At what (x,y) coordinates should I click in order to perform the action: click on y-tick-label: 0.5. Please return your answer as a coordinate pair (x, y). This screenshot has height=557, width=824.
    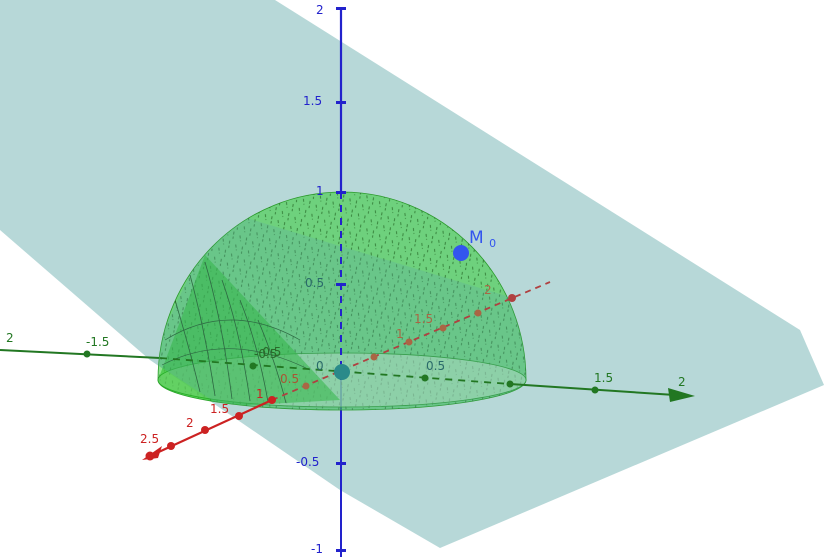
    Looking at the image, I should click on (435, 366).